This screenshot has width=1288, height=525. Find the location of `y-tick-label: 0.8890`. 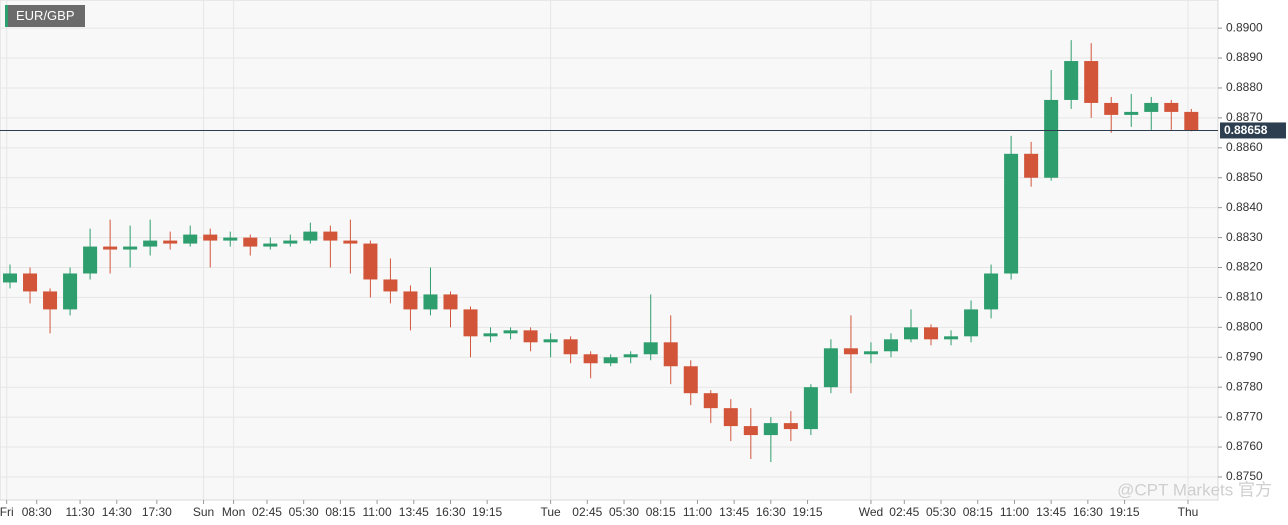

y-tick-label: 0.8890 is located at coordinates (1244, 57).